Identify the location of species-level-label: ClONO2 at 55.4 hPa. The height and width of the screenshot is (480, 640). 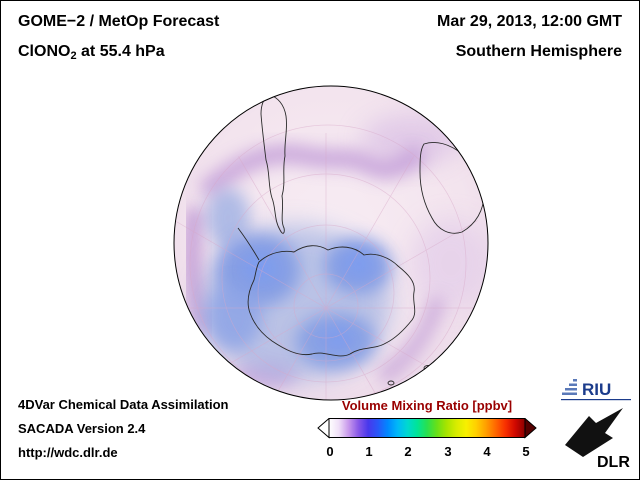
(91, 52).